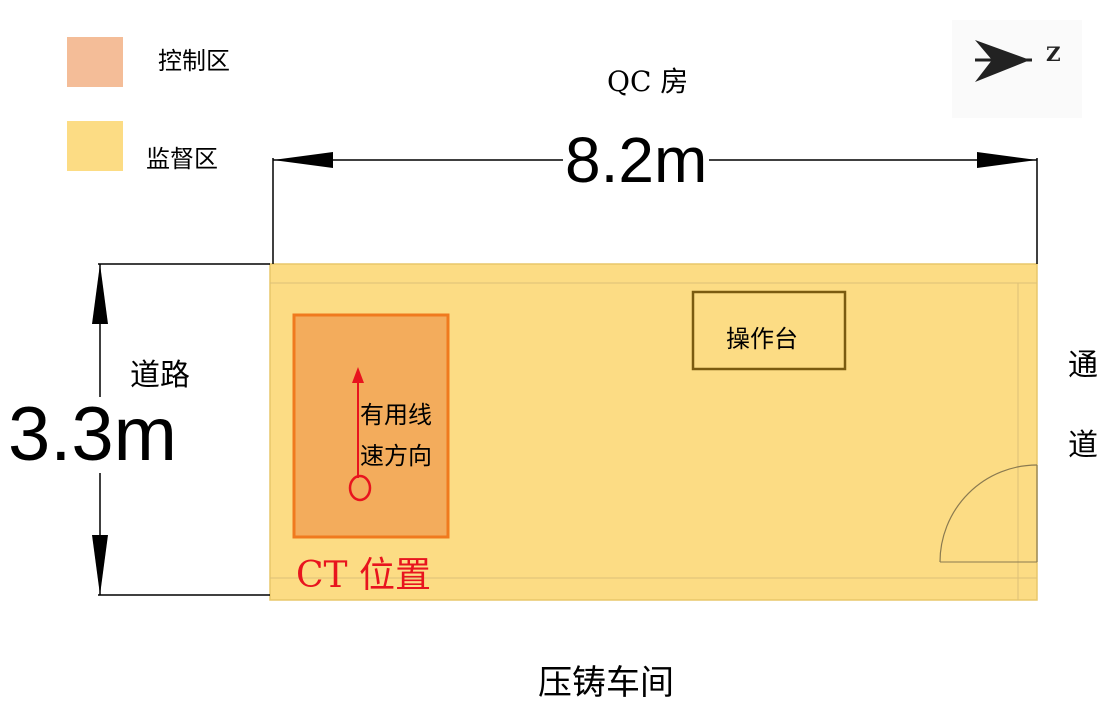 This screenshot has height=704, width=1110. I want to click on console-label: 操作台, so click(762, 339).